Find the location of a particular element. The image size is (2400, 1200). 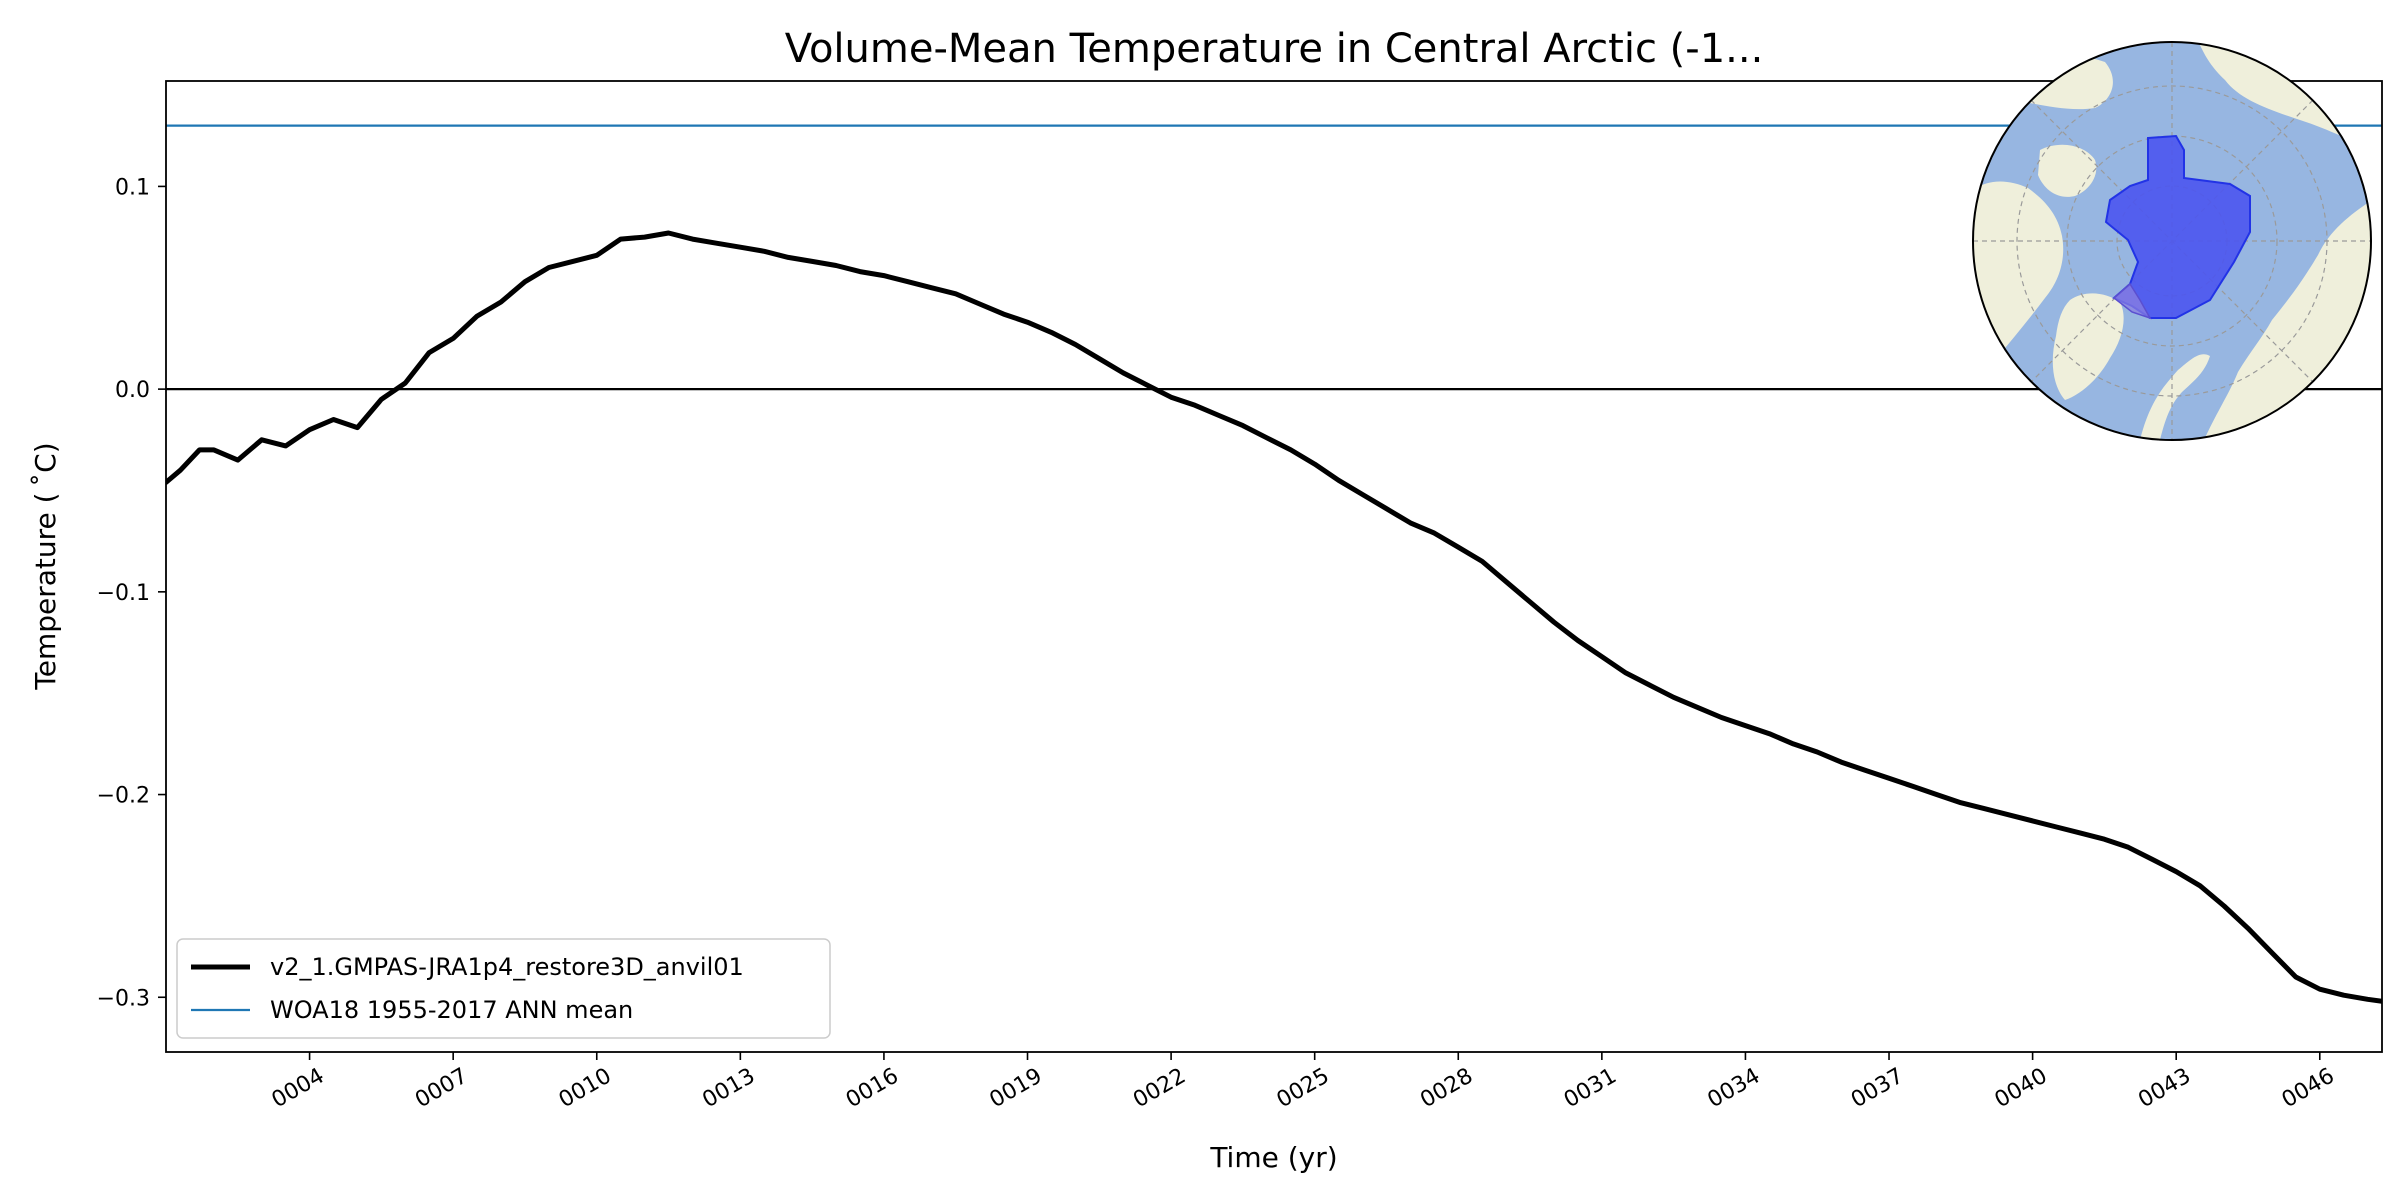

y-axis-ticks: 0.1 0.0 −0.1 −0.2 −0.3 is located at coordinates (131, 593).